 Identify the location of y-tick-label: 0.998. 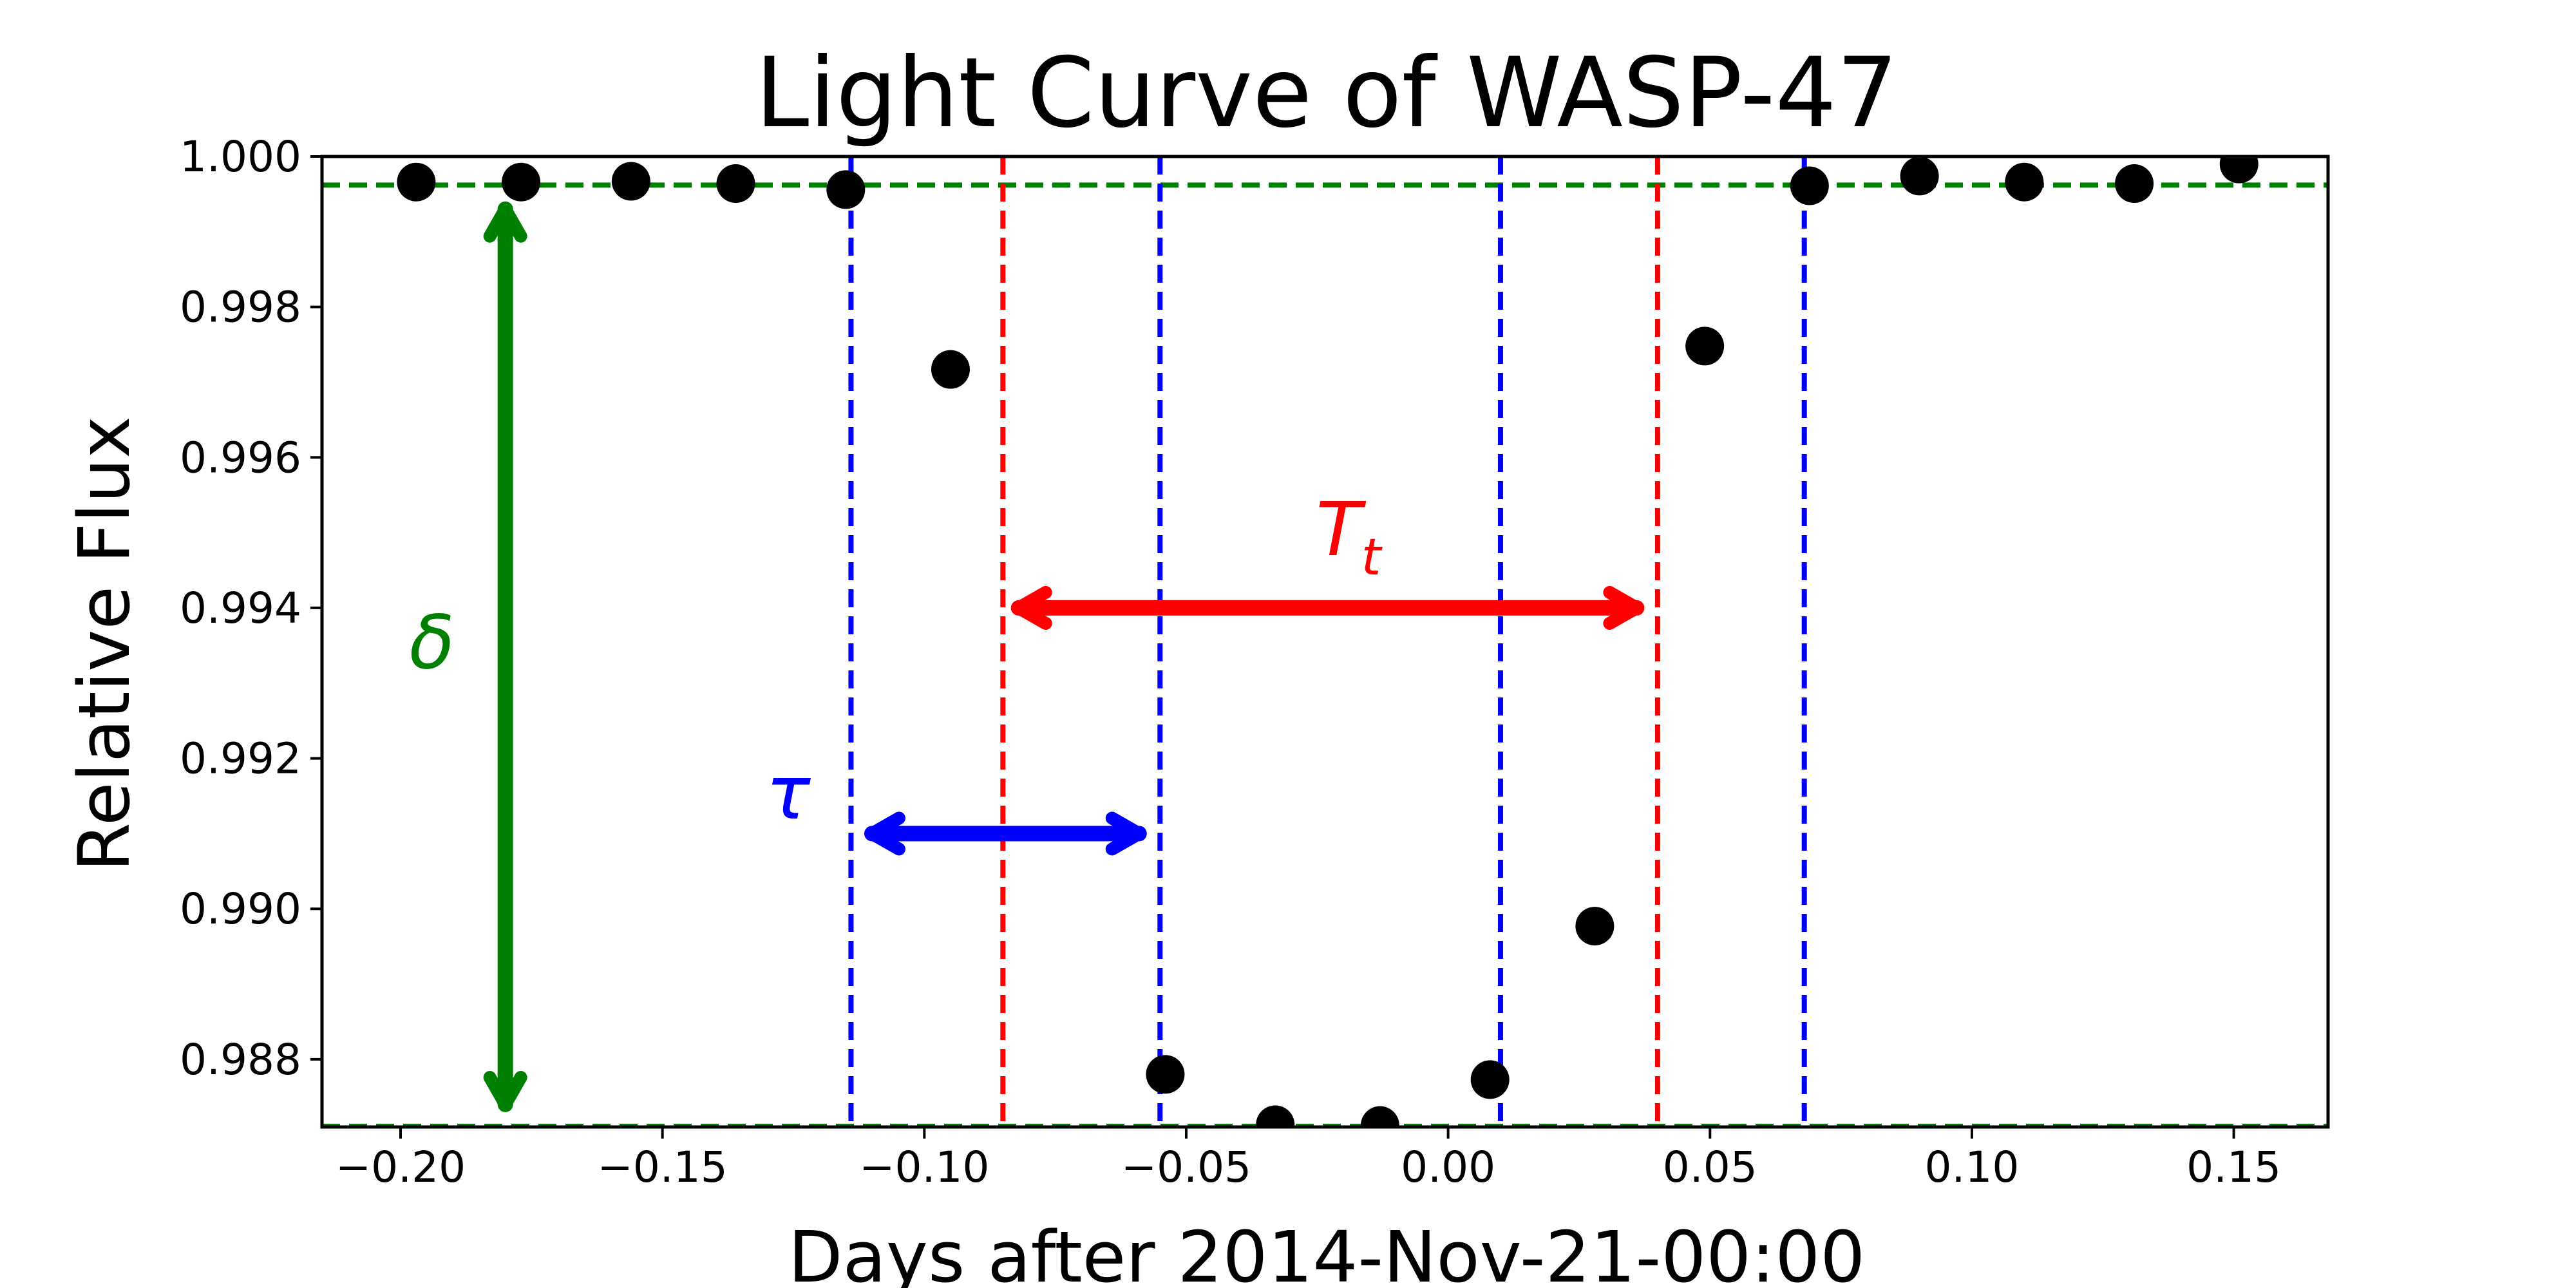
(240, 307).